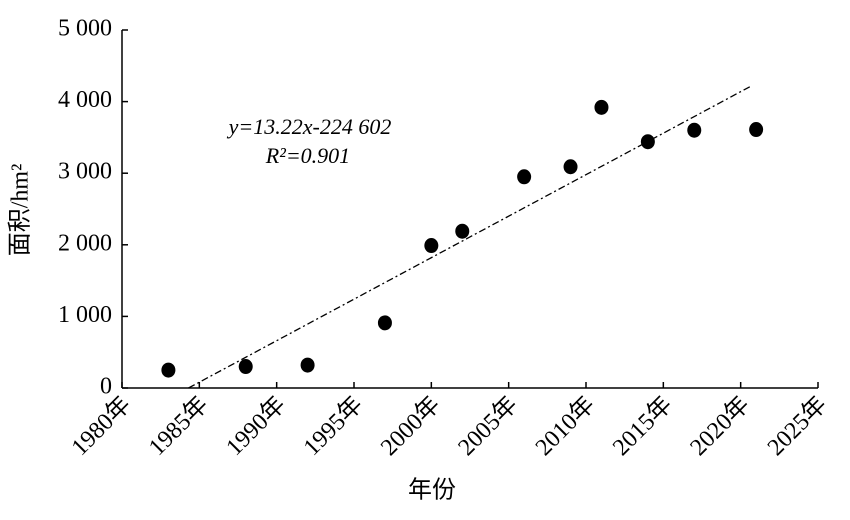  I want to click on y-tick-label: 0, so click(106, 387).